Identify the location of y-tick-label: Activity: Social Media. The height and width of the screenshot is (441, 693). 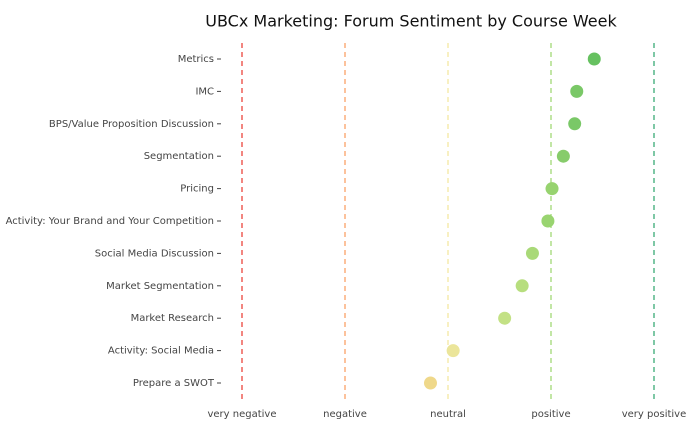
(161, 351).